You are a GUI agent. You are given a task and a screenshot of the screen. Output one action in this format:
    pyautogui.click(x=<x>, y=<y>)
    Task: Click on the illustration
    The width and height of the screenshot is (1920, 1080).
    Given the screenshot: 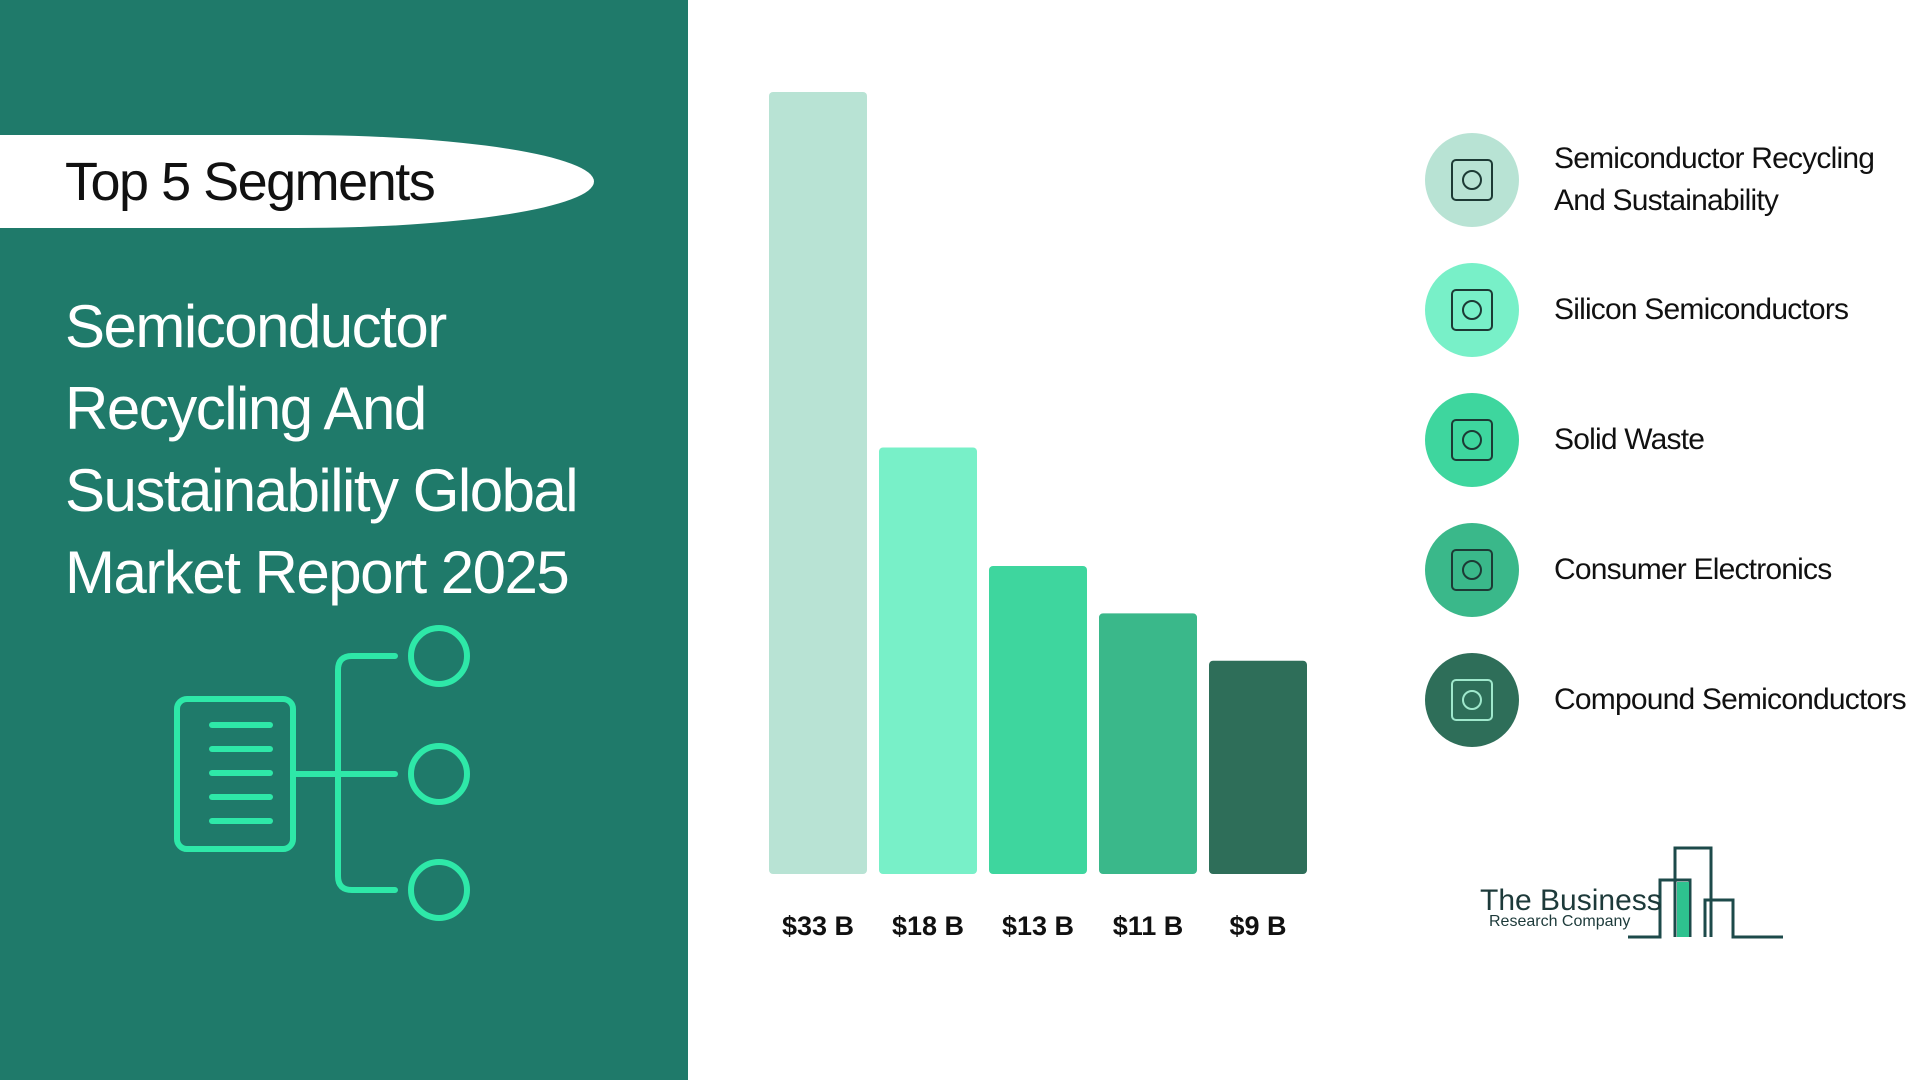 What is the action you would take?
    pyautogui.click(x=322, y=773)
    